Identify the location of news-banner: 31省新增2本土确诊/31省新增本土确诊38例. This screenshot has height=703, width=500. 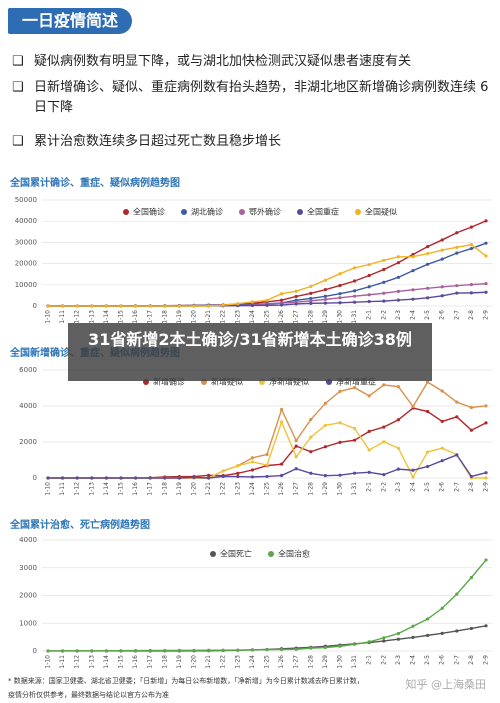
(250, 352).